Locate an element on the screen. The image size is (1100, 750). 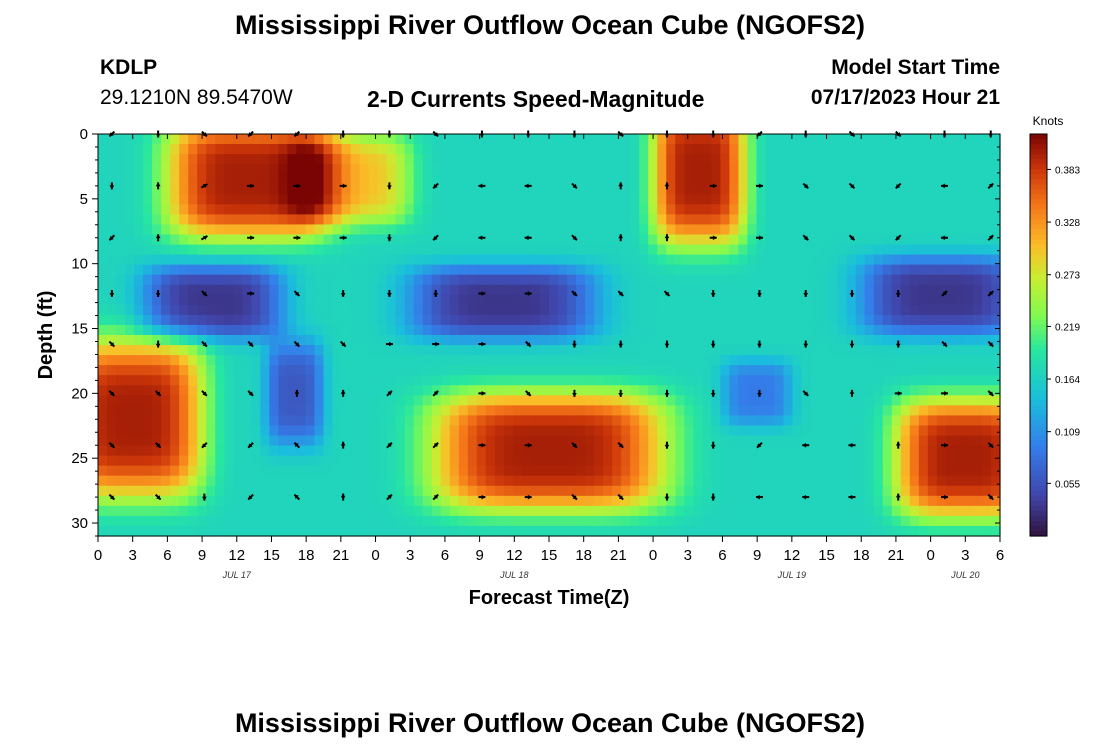
station-coords: 29.1210N 89.5470W is located at coordinates (196, 97).